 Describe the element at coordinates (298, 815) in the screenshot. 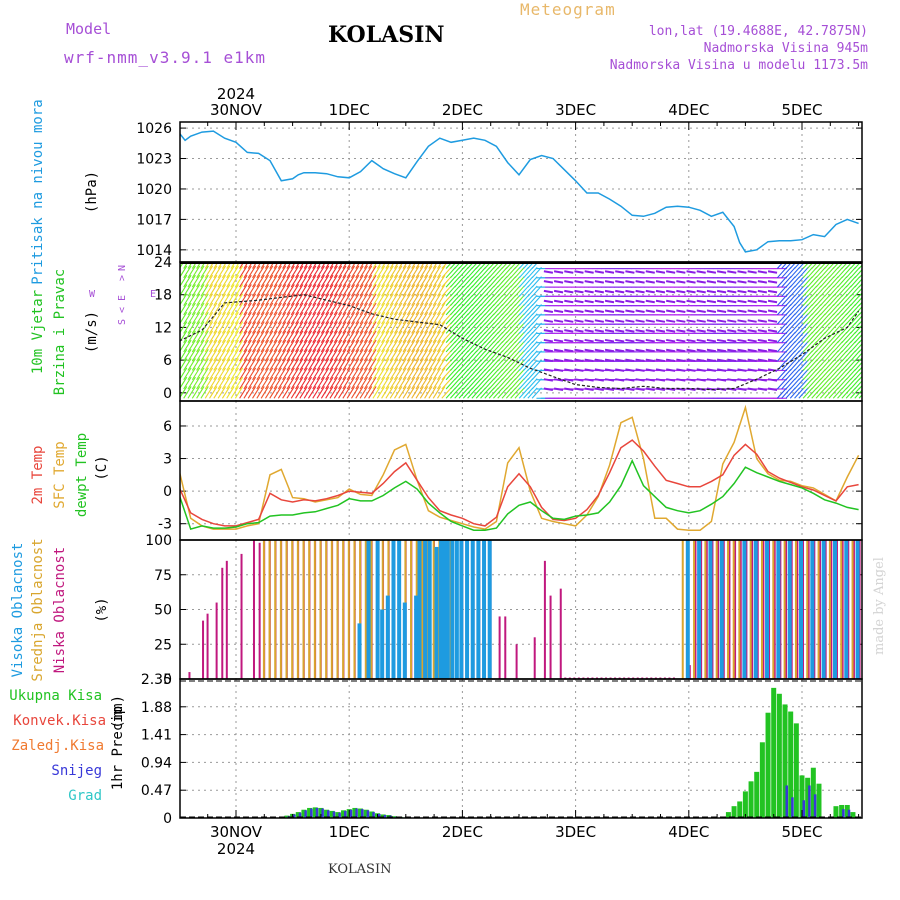

I see `total-rain-bar` at that location.